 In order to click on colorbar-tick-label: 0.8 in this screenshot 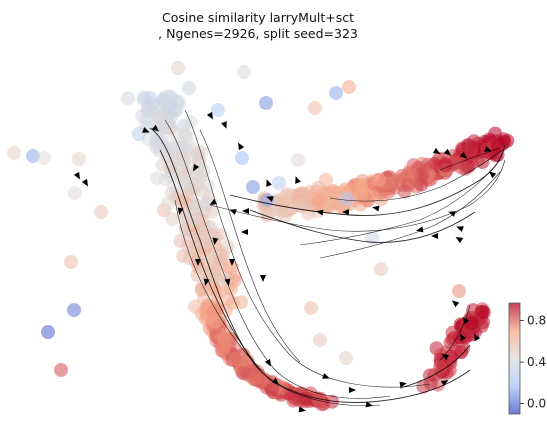, I will do `click(536, 321)`.